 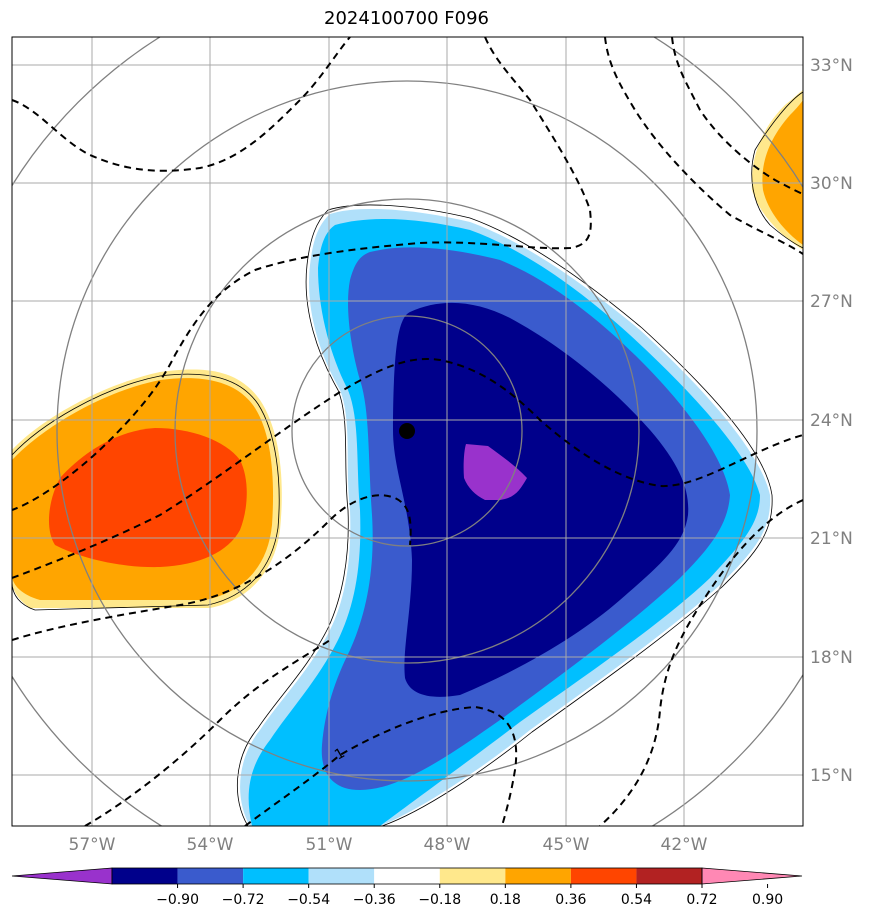 What do you see at coordinates (701, 900) in the screenshot?
I see `colorbar-tick-label: 0.72` at bounding box center [701, 900].